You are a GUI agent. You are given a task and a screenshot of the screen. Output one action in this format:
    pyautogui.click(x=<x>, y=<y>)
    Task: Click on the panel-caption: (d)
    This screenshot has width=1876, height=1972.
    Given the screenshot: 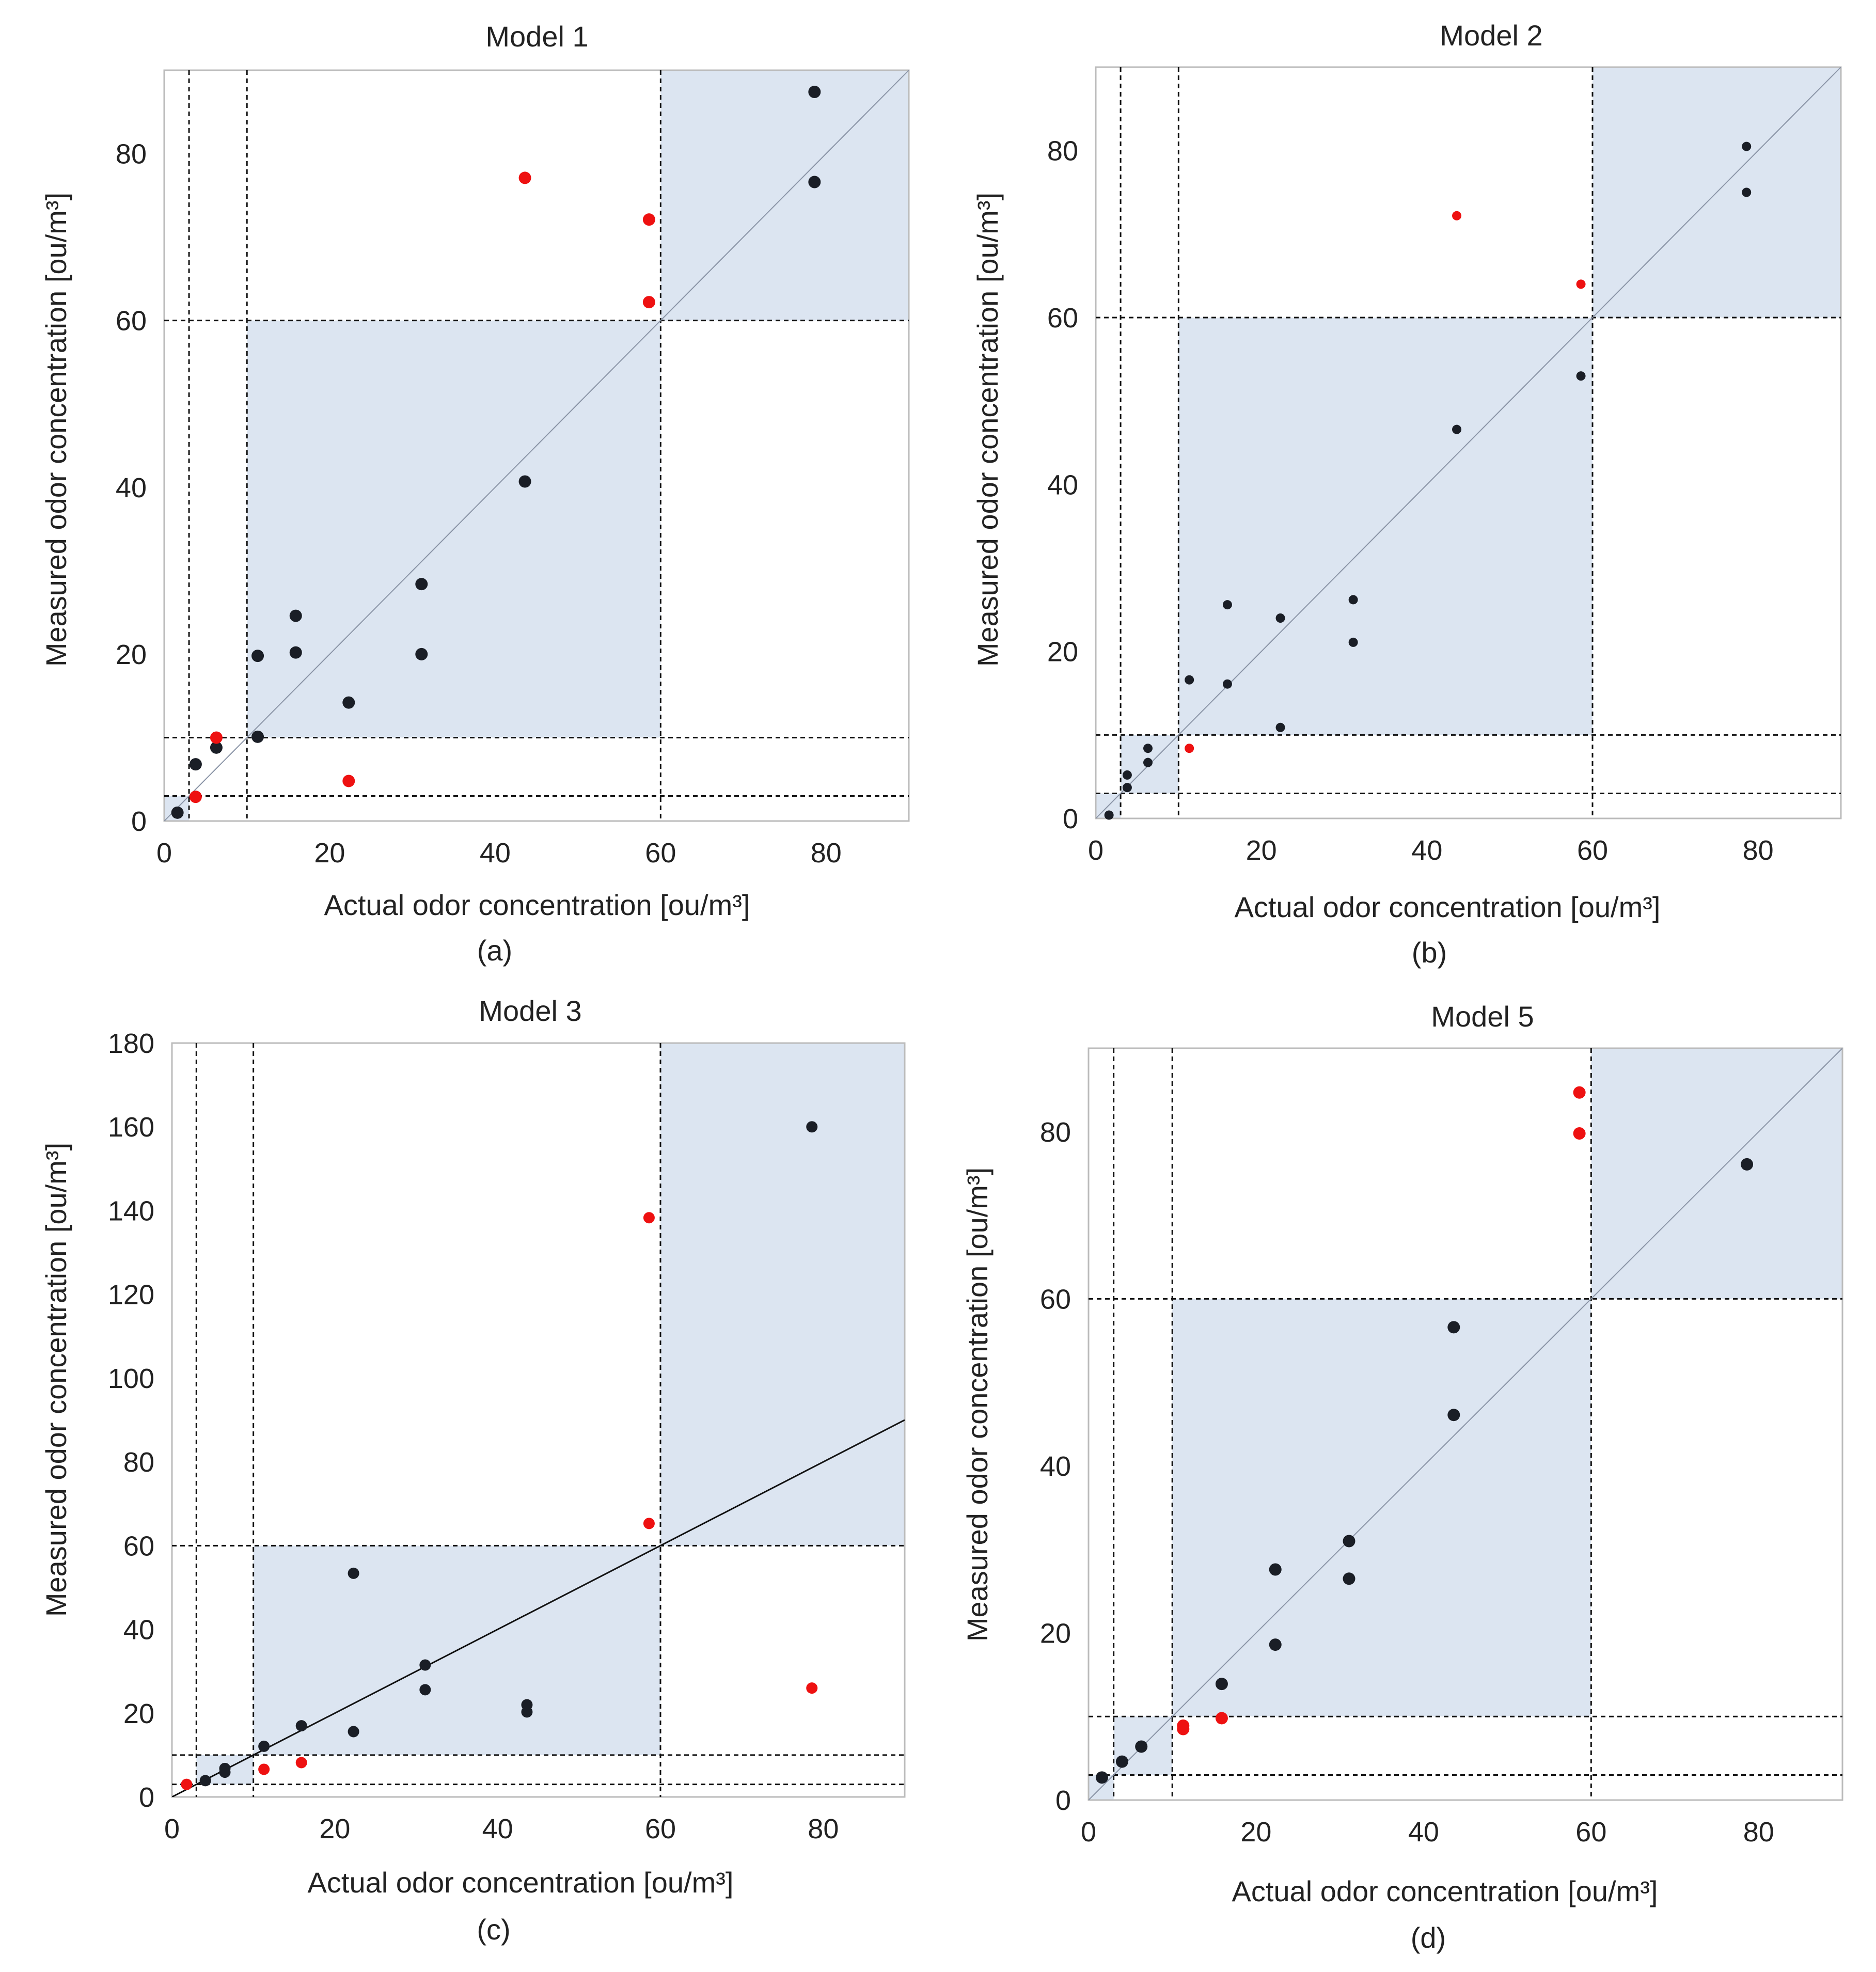 What is the action you would take?
    pyautogui.click(x=1428, y=1937)
    